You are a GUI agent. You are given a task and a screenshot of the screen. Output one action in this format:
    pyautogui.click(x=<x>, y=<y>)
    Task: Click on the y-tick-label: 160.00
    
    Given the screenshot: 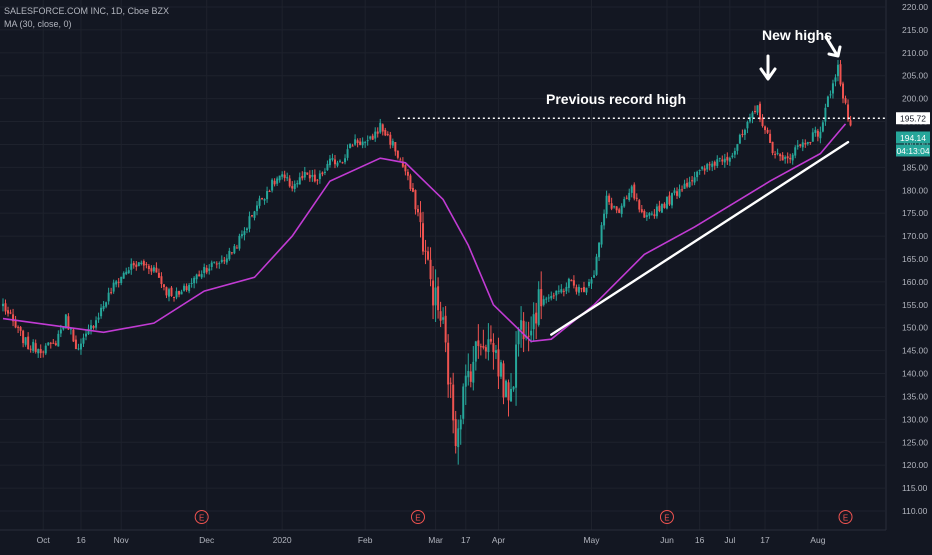 What is the action you would take?
    pyautogui.click(x=915, y=282)
    